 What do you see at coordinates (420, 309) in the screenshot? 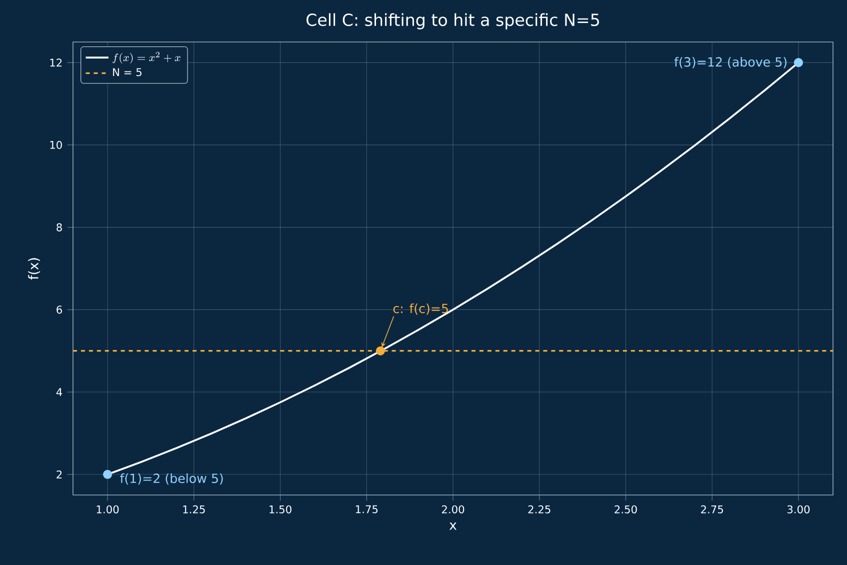
I see `annotation: c: f(c)=5` at bounding box center [420, 309].